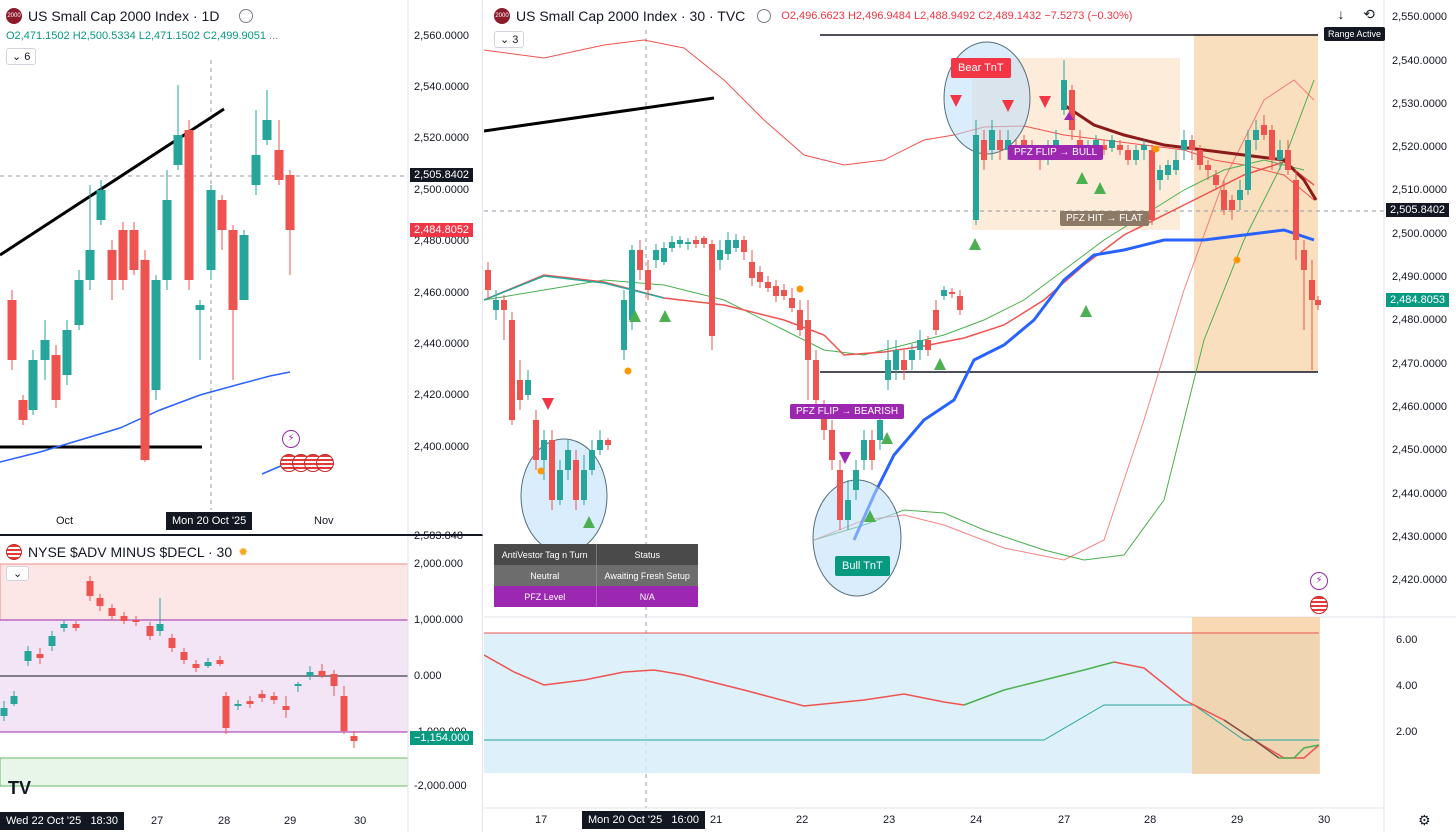 The height and width of the screenshot is (832, 1456). Describe the element at coordinates (442, 738) in the screenshot. I see `last-value-label: −1,154.000` at that location.